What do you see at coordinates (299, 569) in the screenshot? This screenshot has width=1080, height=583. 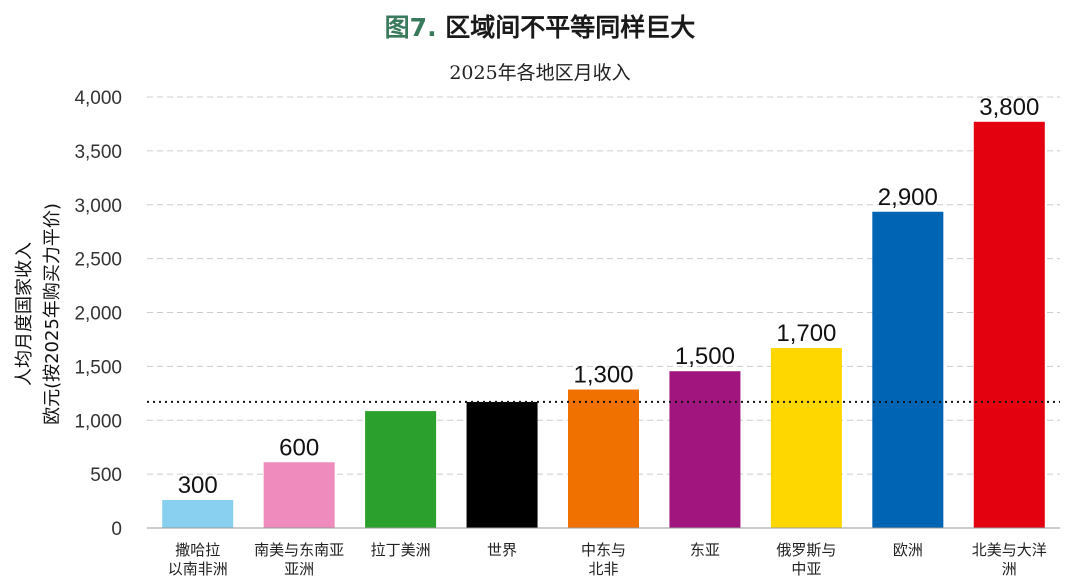 I see `category-label: 亚洲` at bounding box center [299, 569].